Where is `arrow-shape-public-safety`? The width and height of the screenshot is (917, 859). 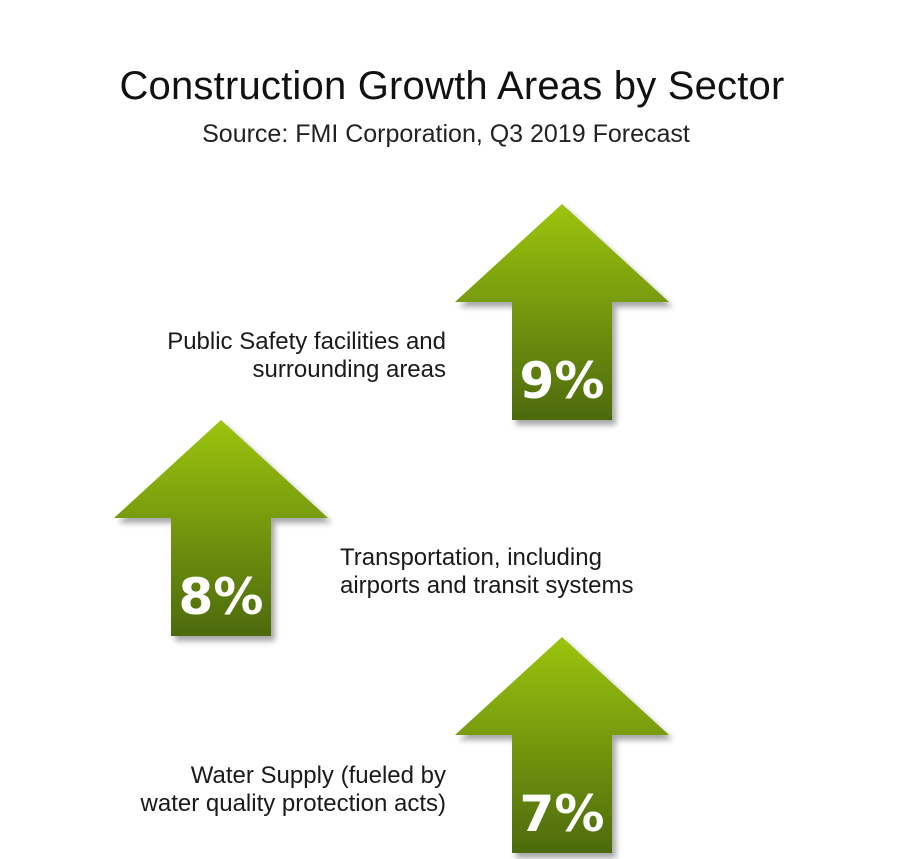 arrow-shape-public-safety is located at coordinates (562, 312).